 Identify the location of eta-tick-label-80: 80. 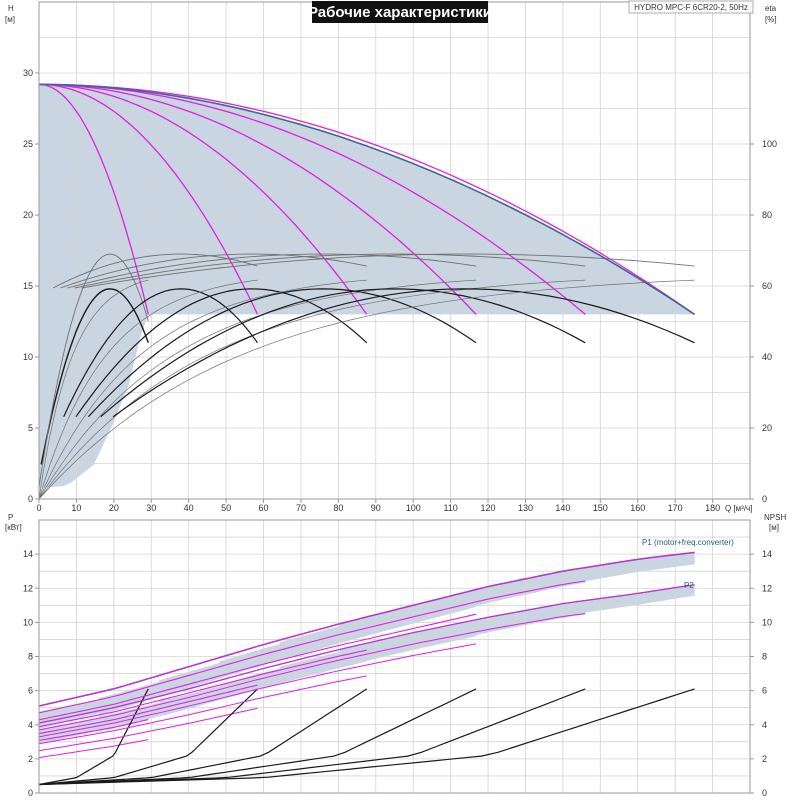
(767, 215).